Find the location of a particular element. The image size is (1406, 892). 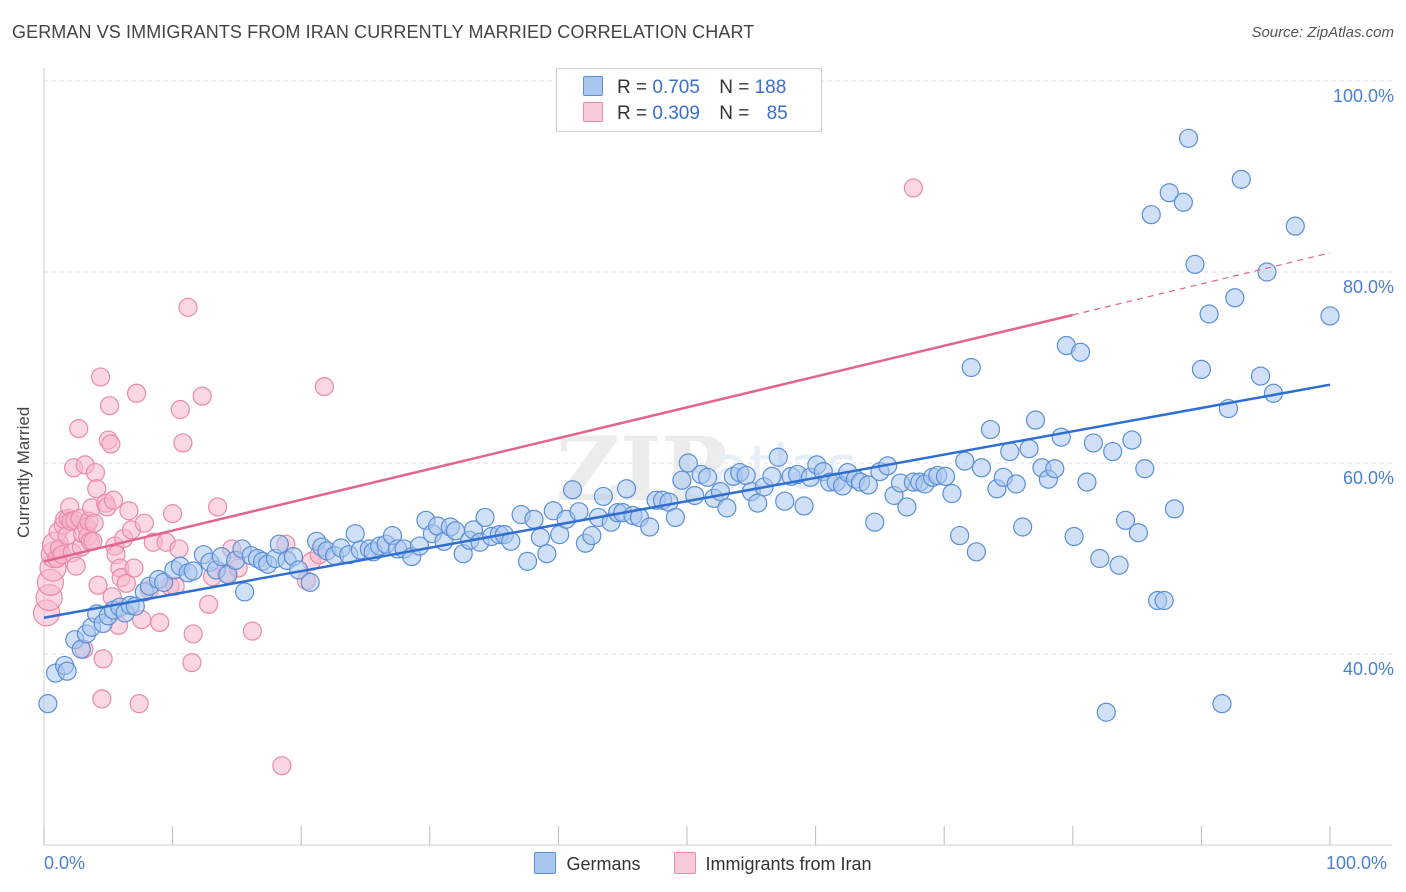

r-value: 0.309 is located at coordinates (676, 113).